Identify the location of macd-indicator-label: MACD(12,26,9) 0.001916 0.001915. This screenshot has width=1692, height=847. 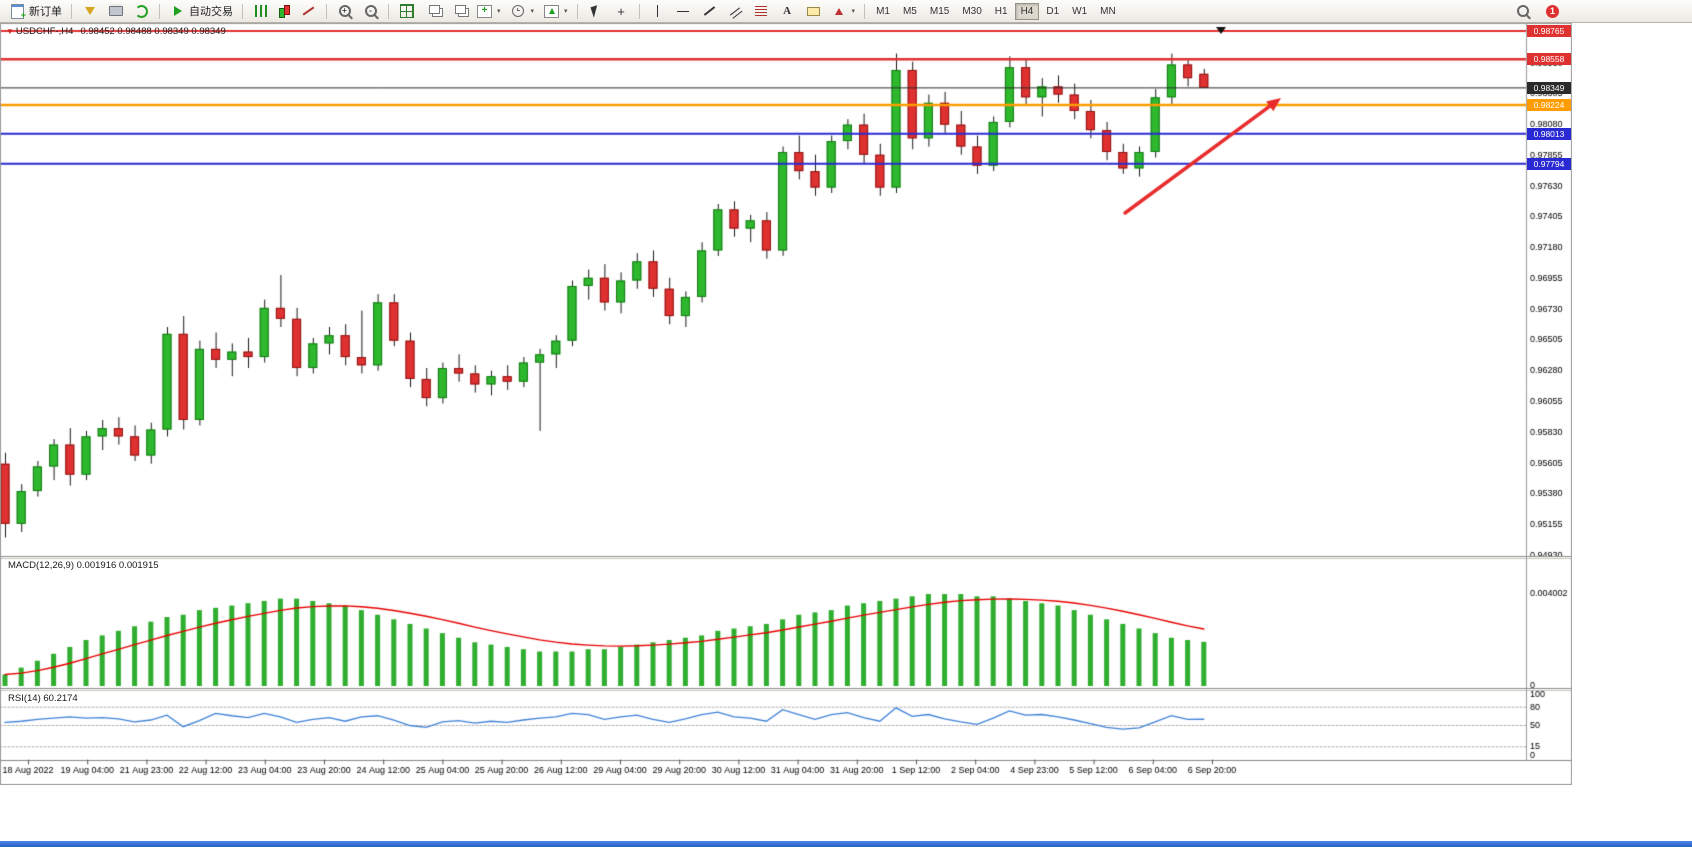
(83, 565).